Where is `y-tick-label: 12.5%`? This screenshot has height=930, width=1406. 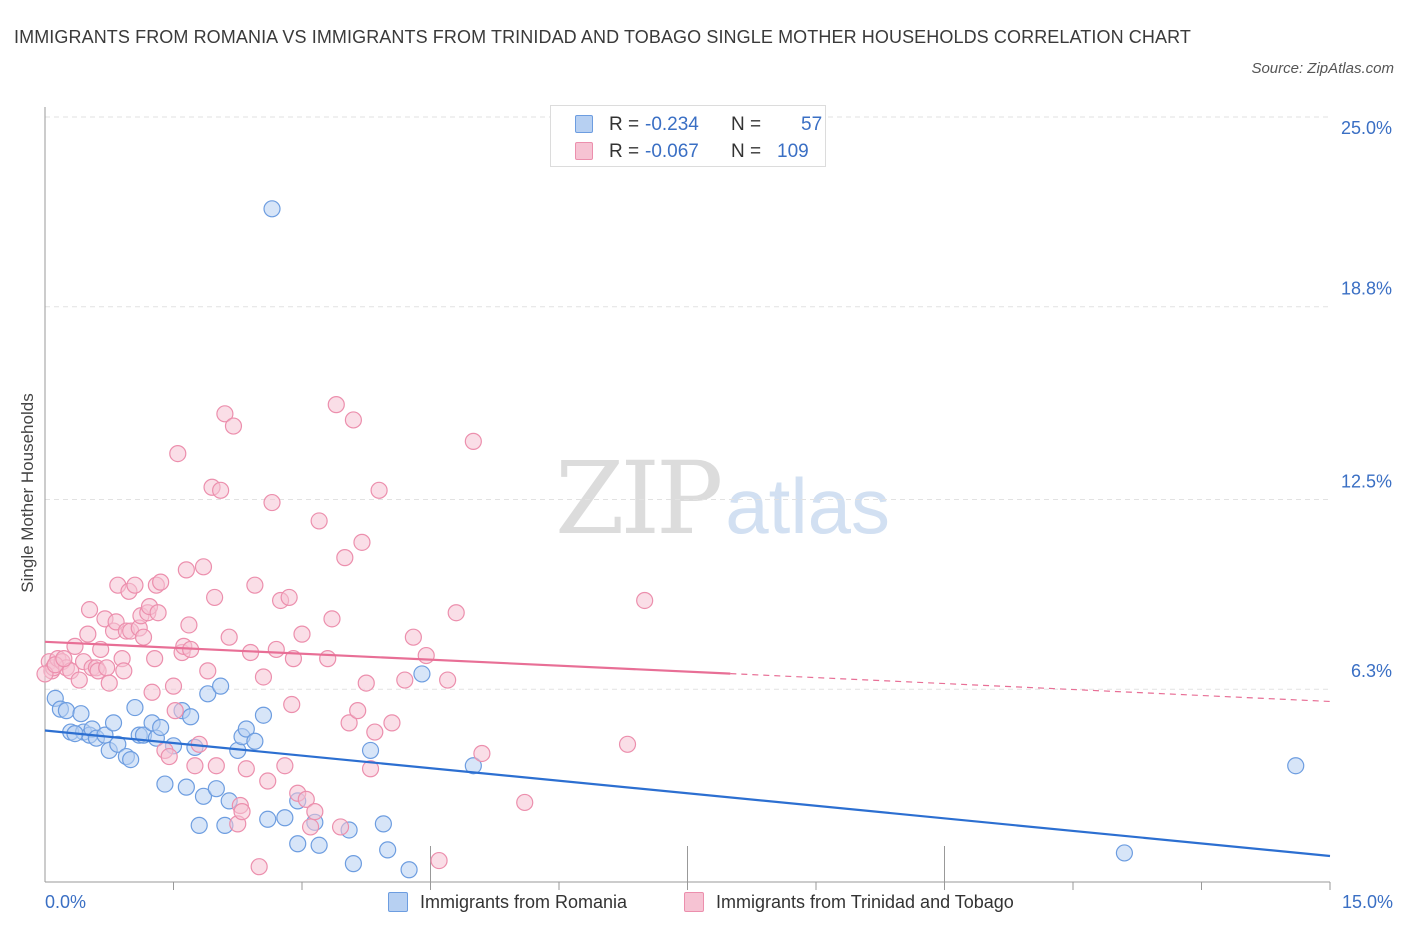
y-tick-label: 12.5% is located at coordinates (1366, 482).